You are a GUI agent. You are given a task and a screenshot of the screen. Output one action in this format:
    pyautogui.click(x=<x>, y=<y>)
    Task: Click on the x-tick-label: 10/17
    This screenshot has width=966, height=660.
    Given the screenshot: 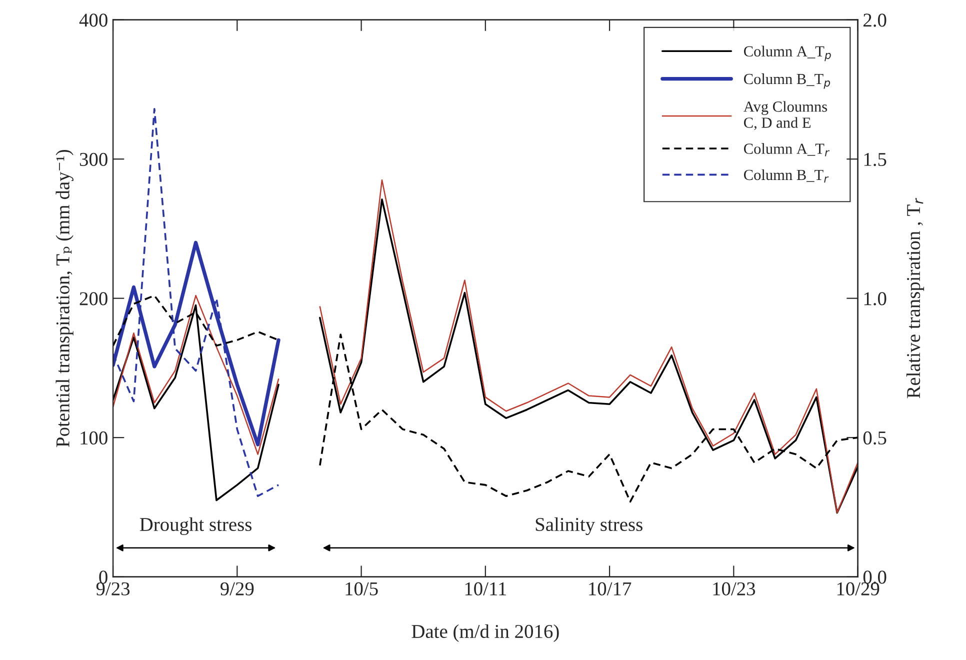 What is the action you would take?
    pyautogui.click(x=610, y=589)
    